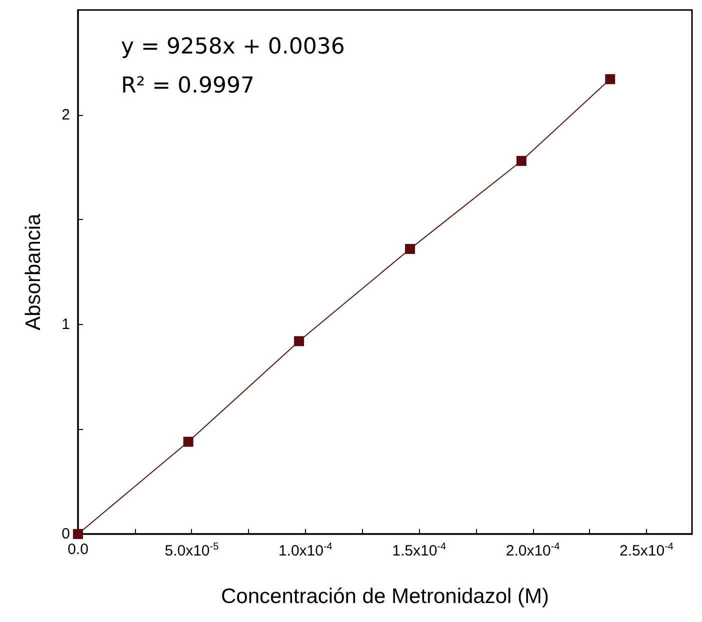 This screenshot has width=702, height=622. What do you see at coordinates (66, 324) in the screenshot?
I see `y-tick-label: 1` at bounding box center [66, 324].